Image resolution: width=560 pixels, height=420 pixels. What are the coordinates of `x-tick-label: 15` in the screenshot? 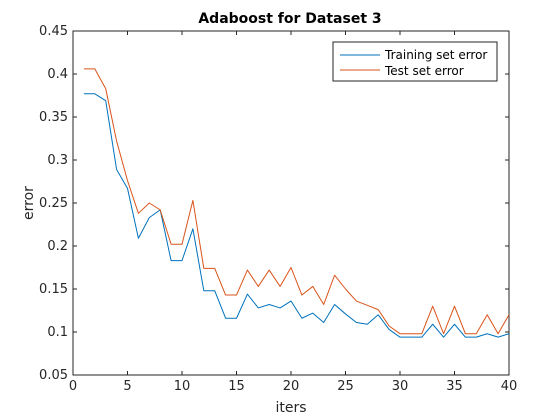 It's located at (236, 386).